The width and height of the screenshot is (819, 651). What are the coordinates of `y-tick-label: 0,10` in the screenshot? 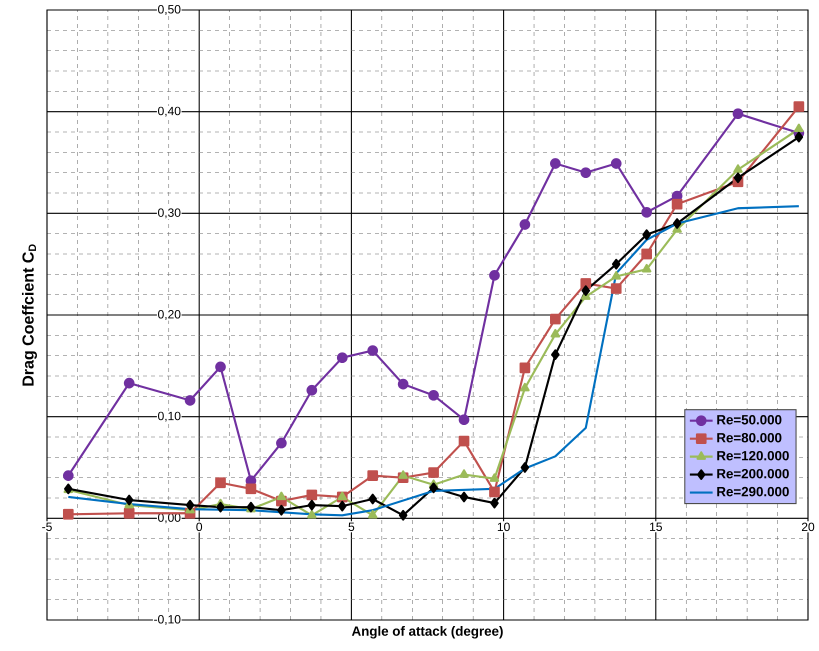 It's located at (169, 417).